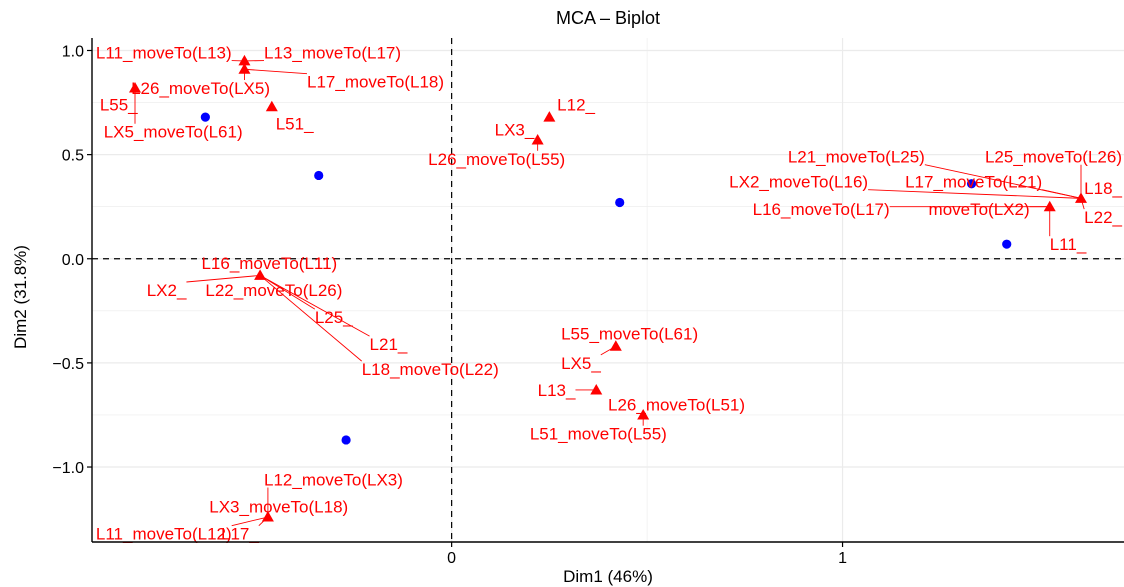 The image size is (1124, 587). What do you see at coordinates (1103, 188) in the screenshot?
I see `category-label: L18_` at bounding box center [1103, 188].